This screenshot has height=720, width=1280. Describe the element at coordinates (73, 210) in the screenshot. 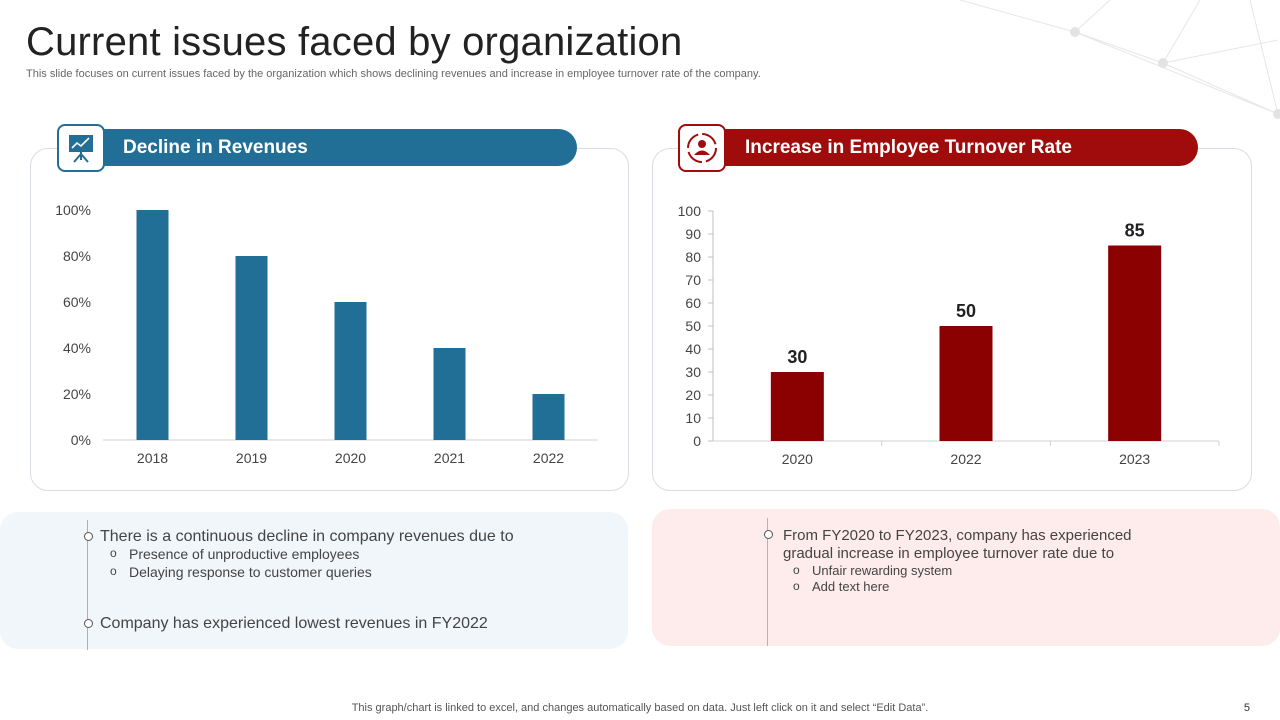

I see `revenue-y-tick-label: 100%` at that location.